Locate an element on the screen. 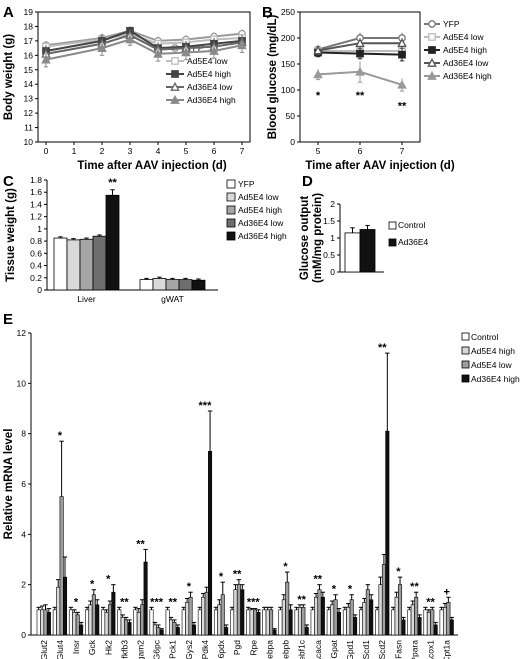  x-tick-label-a: 0 is located at coordinates (46, 151).